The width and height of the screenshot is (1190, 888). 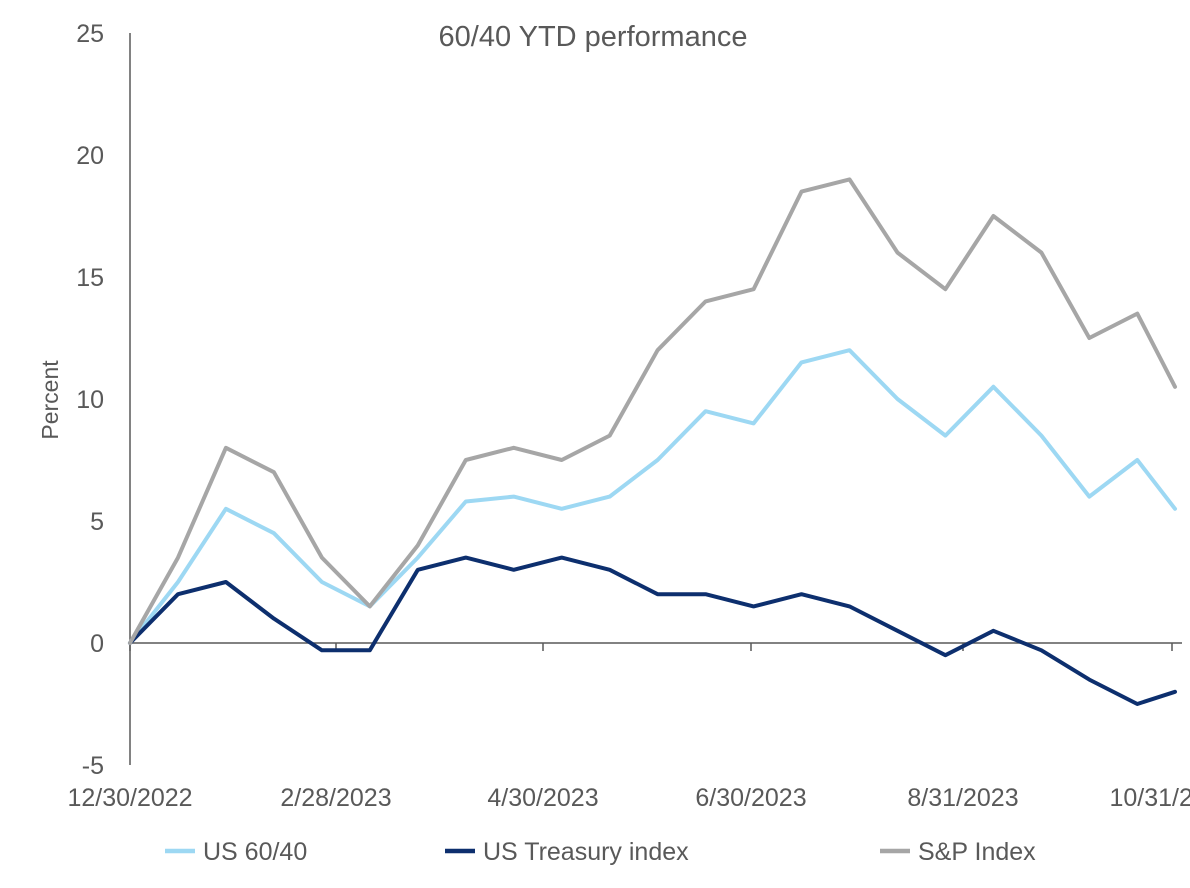 I want to click on x-tick-label: 10/31/2023, so click(x=1149, y=798).